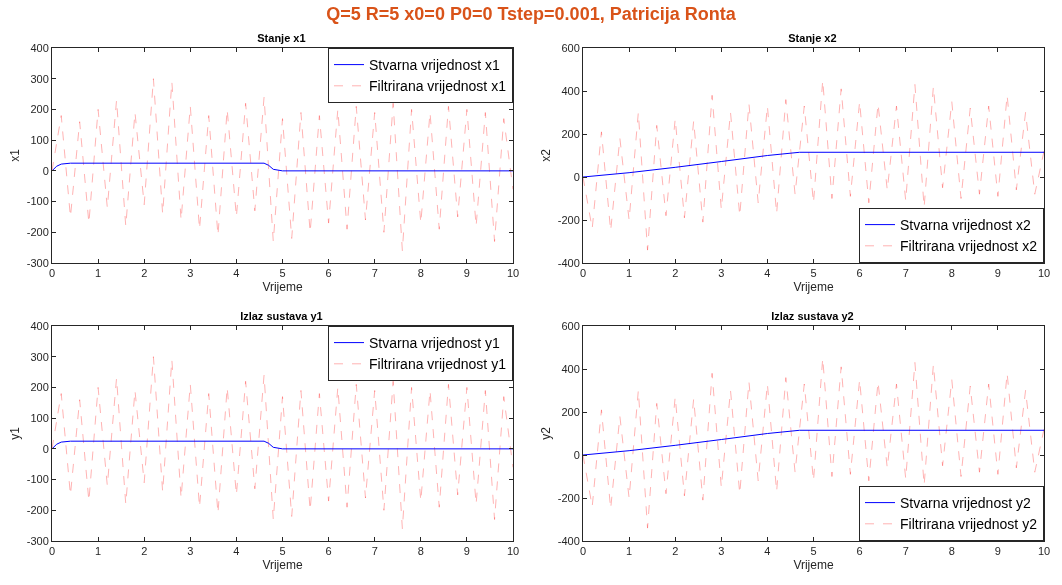 This screenshot has height=585, width=1062. Describe the element at coordinates (812, 315) in the screenshot. I see `chart-title: Izlaz sustava y2` at that location.